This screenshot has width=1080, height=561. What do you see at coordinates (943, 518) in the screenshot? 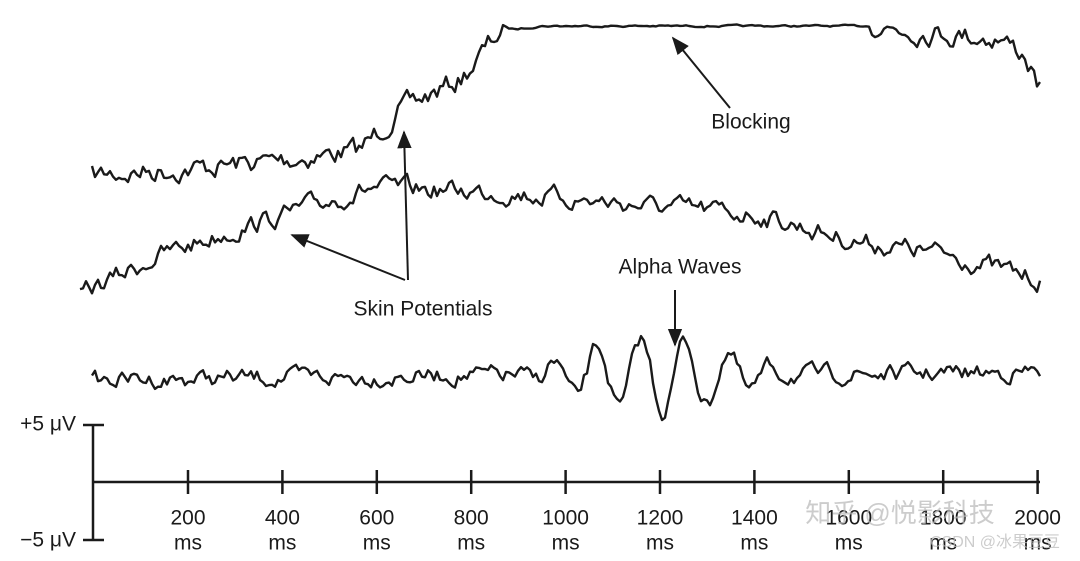
I see `time-tick-label: 1800` at bounding box center [943, 518].